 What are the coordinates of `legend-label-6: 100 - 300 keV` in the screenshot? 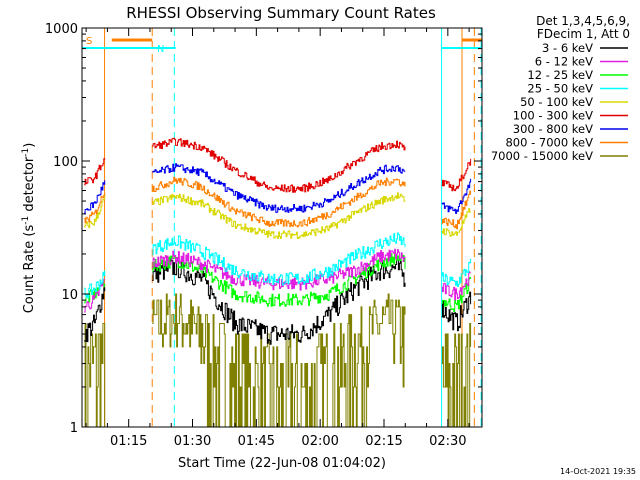 It's located at (553, 116).